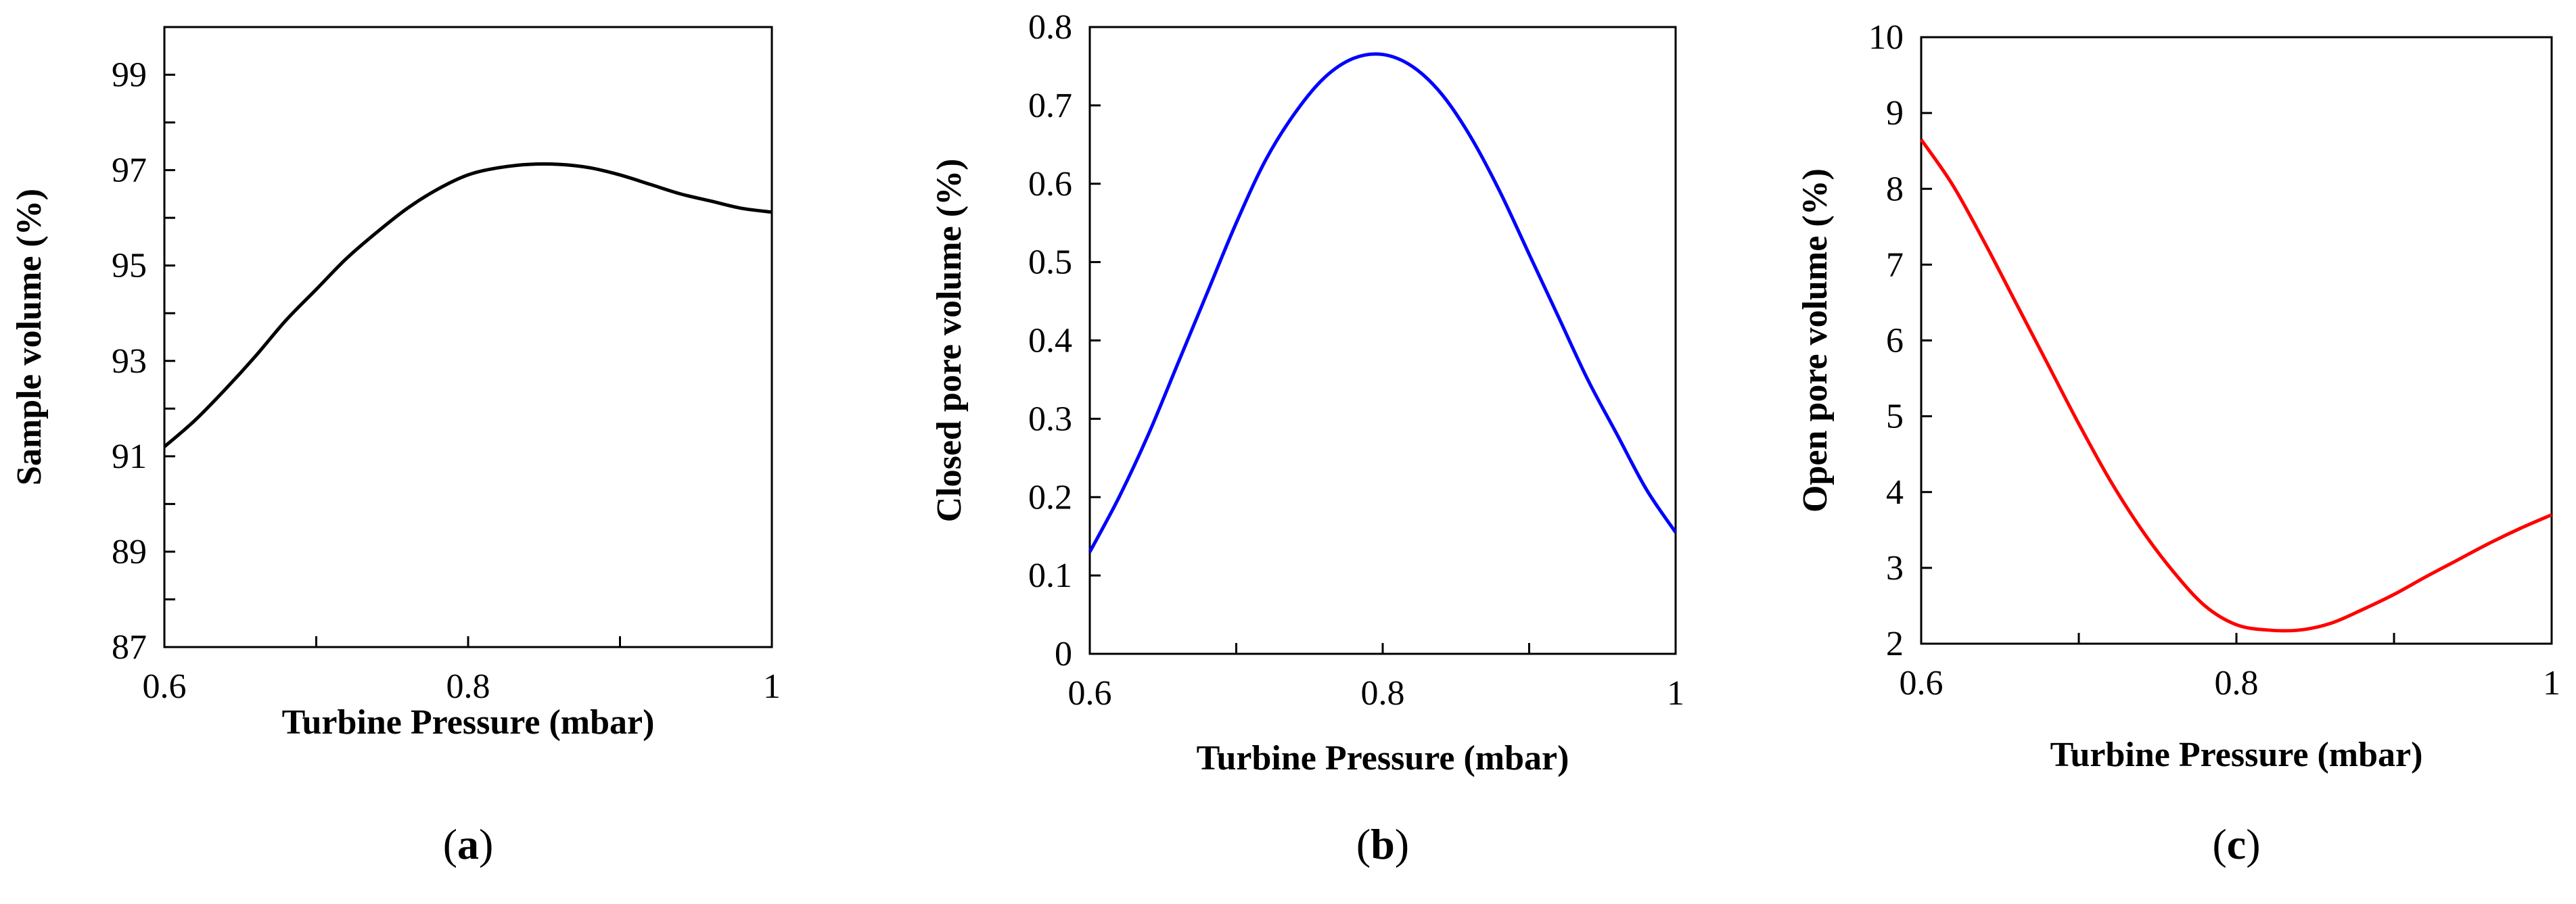 This screenshot has height=904, width=2576. I want to click on y-tick-label: 91, so click(129, 456).